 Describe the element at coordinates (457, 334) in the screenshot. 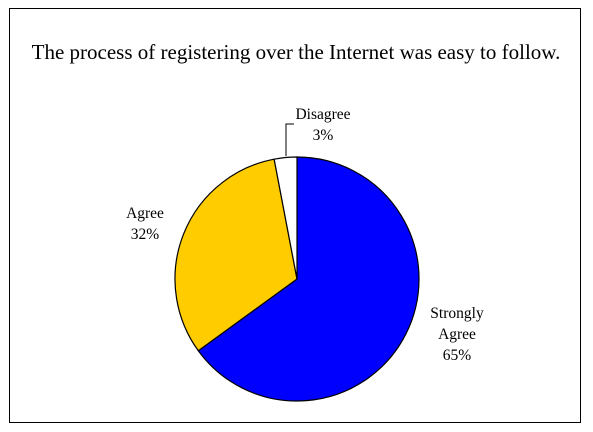

I see `slice-label-strongly-agree: Strongly Agree 65%` at that location.